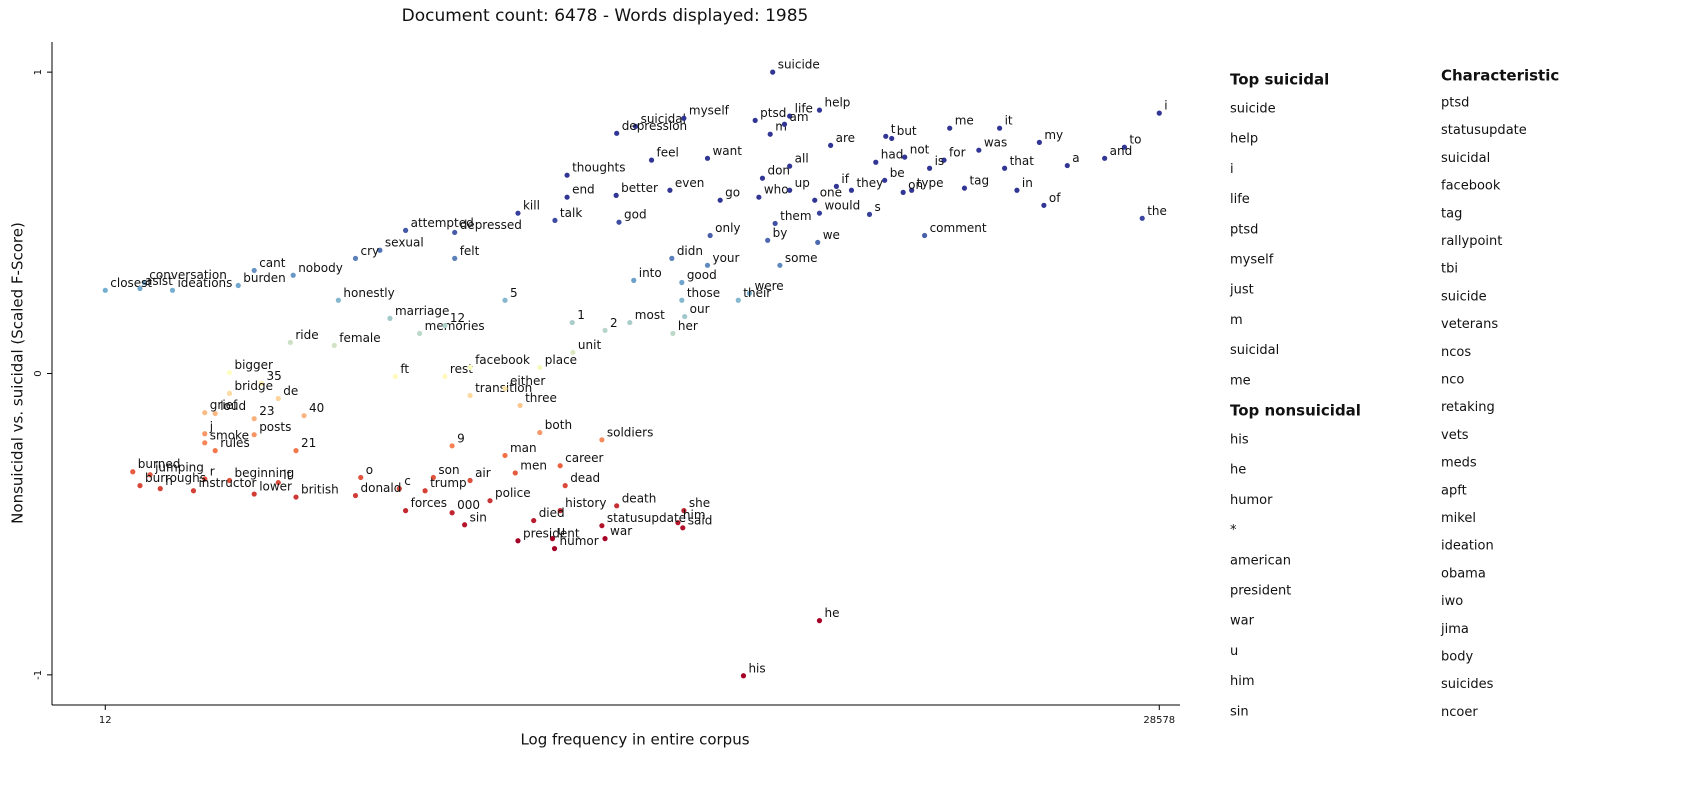 Image resolution: width=1684 pixels, height=810 pixels. Describe the element at coordinates (1239, 440) in the screenshot. I see `list-item: his` at that location.